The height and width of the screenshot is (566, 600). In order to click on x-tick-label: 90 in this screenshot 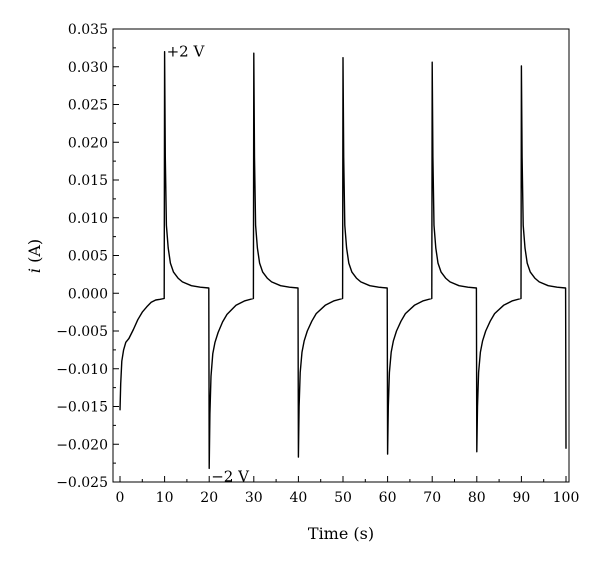, I will do `click(521, 498)`.